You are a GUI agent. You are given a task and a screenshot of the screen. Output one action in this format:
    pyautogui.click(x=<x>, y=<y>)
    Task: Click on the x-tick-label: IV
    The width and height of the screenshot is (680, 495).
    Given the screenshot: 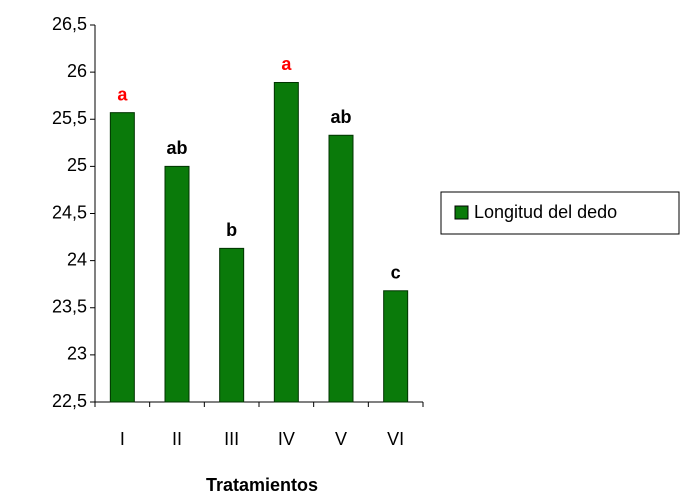 What is the action you would take?
    pyautogui.click(x=286, y=439)
    